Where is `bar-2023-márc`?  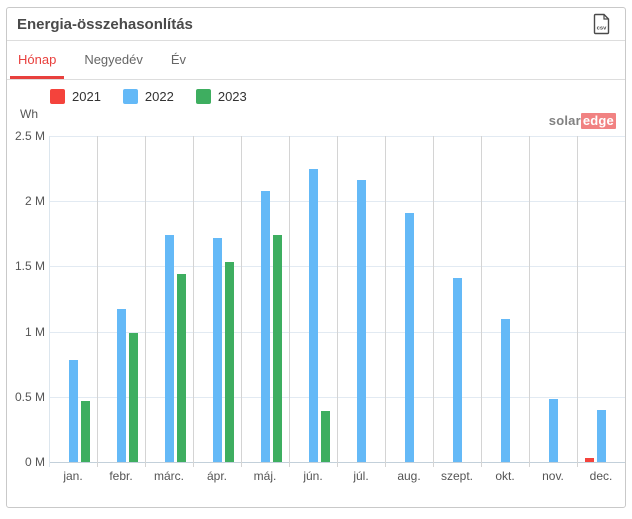
bar-2023-márc is located at coordinates (181, 368).